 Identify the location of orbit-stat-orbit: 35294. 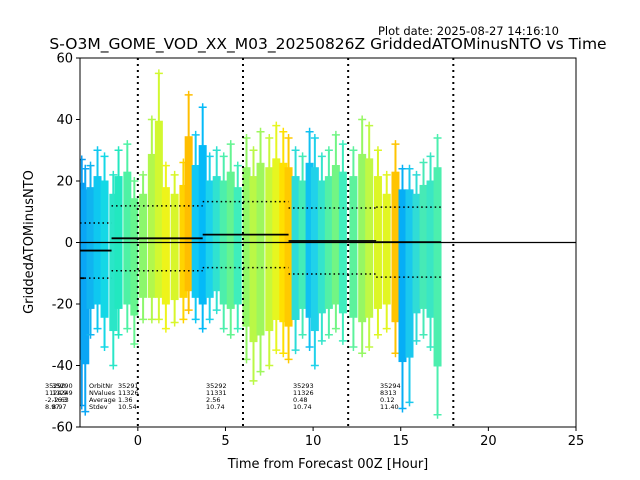
(390, 386).